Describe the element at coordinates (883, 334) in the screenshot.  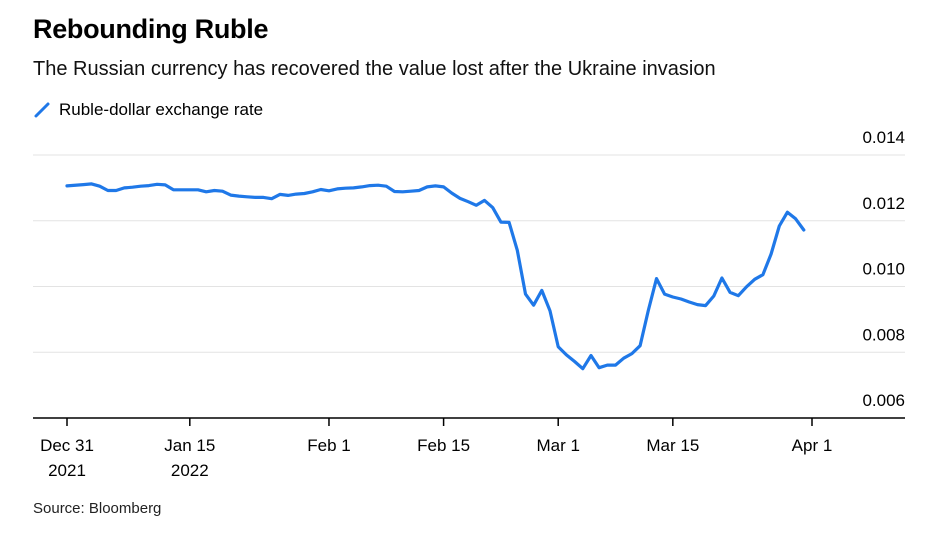
I see `y-tick-label: 0.008` at that location.